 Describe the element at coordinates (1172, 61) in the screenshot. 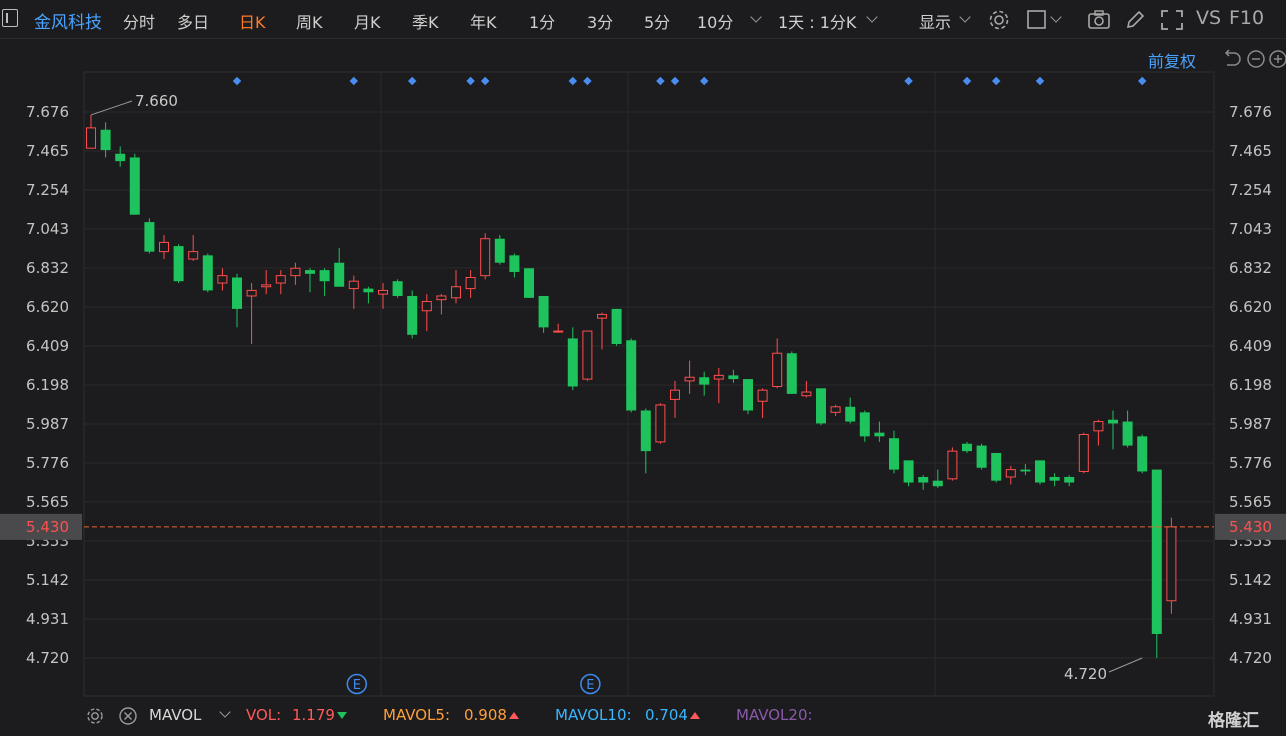

I see `adjust-mode-label: 前复权` at that location.